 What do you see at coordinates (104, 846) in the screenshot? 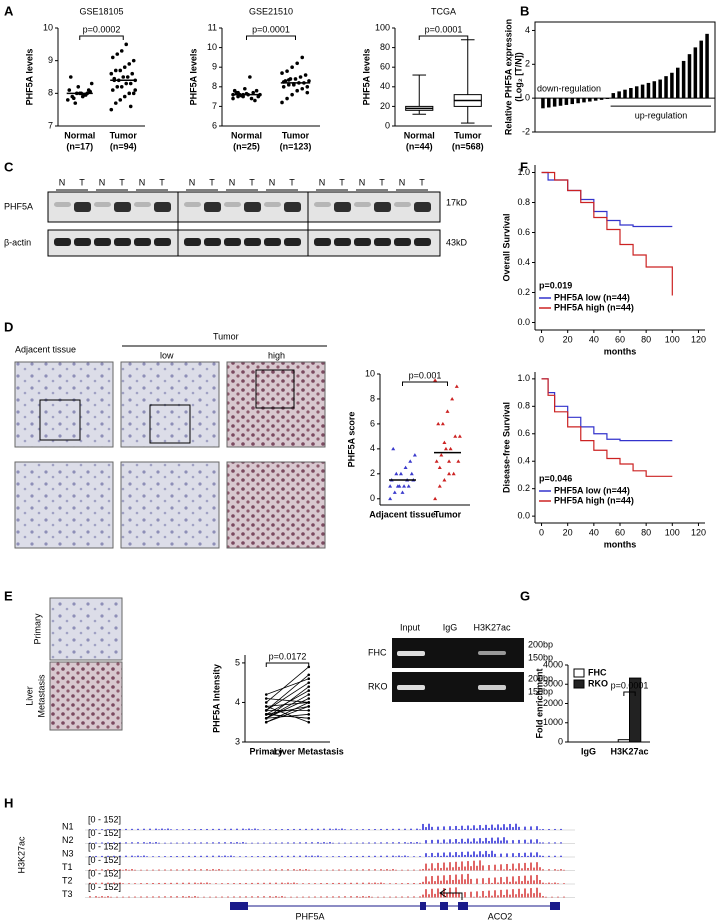
I see `track-scale: [0 - 152]` at bounding box center [104, 846].